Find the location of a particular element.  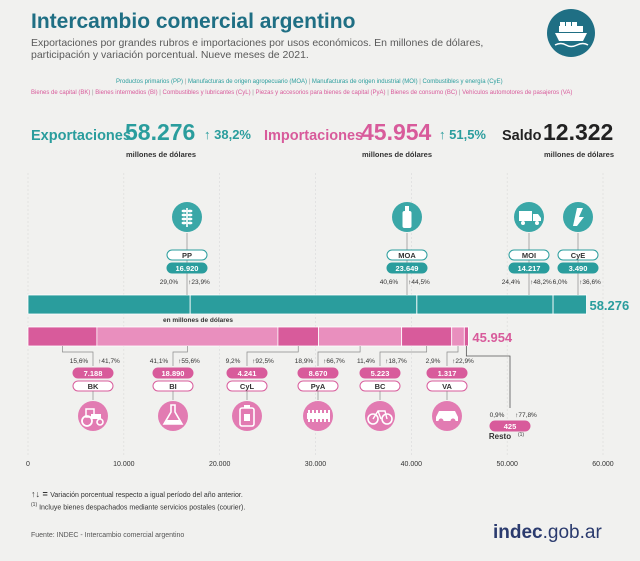

imports-change: ↑ 51,5% is located at coordinates (462, 134).